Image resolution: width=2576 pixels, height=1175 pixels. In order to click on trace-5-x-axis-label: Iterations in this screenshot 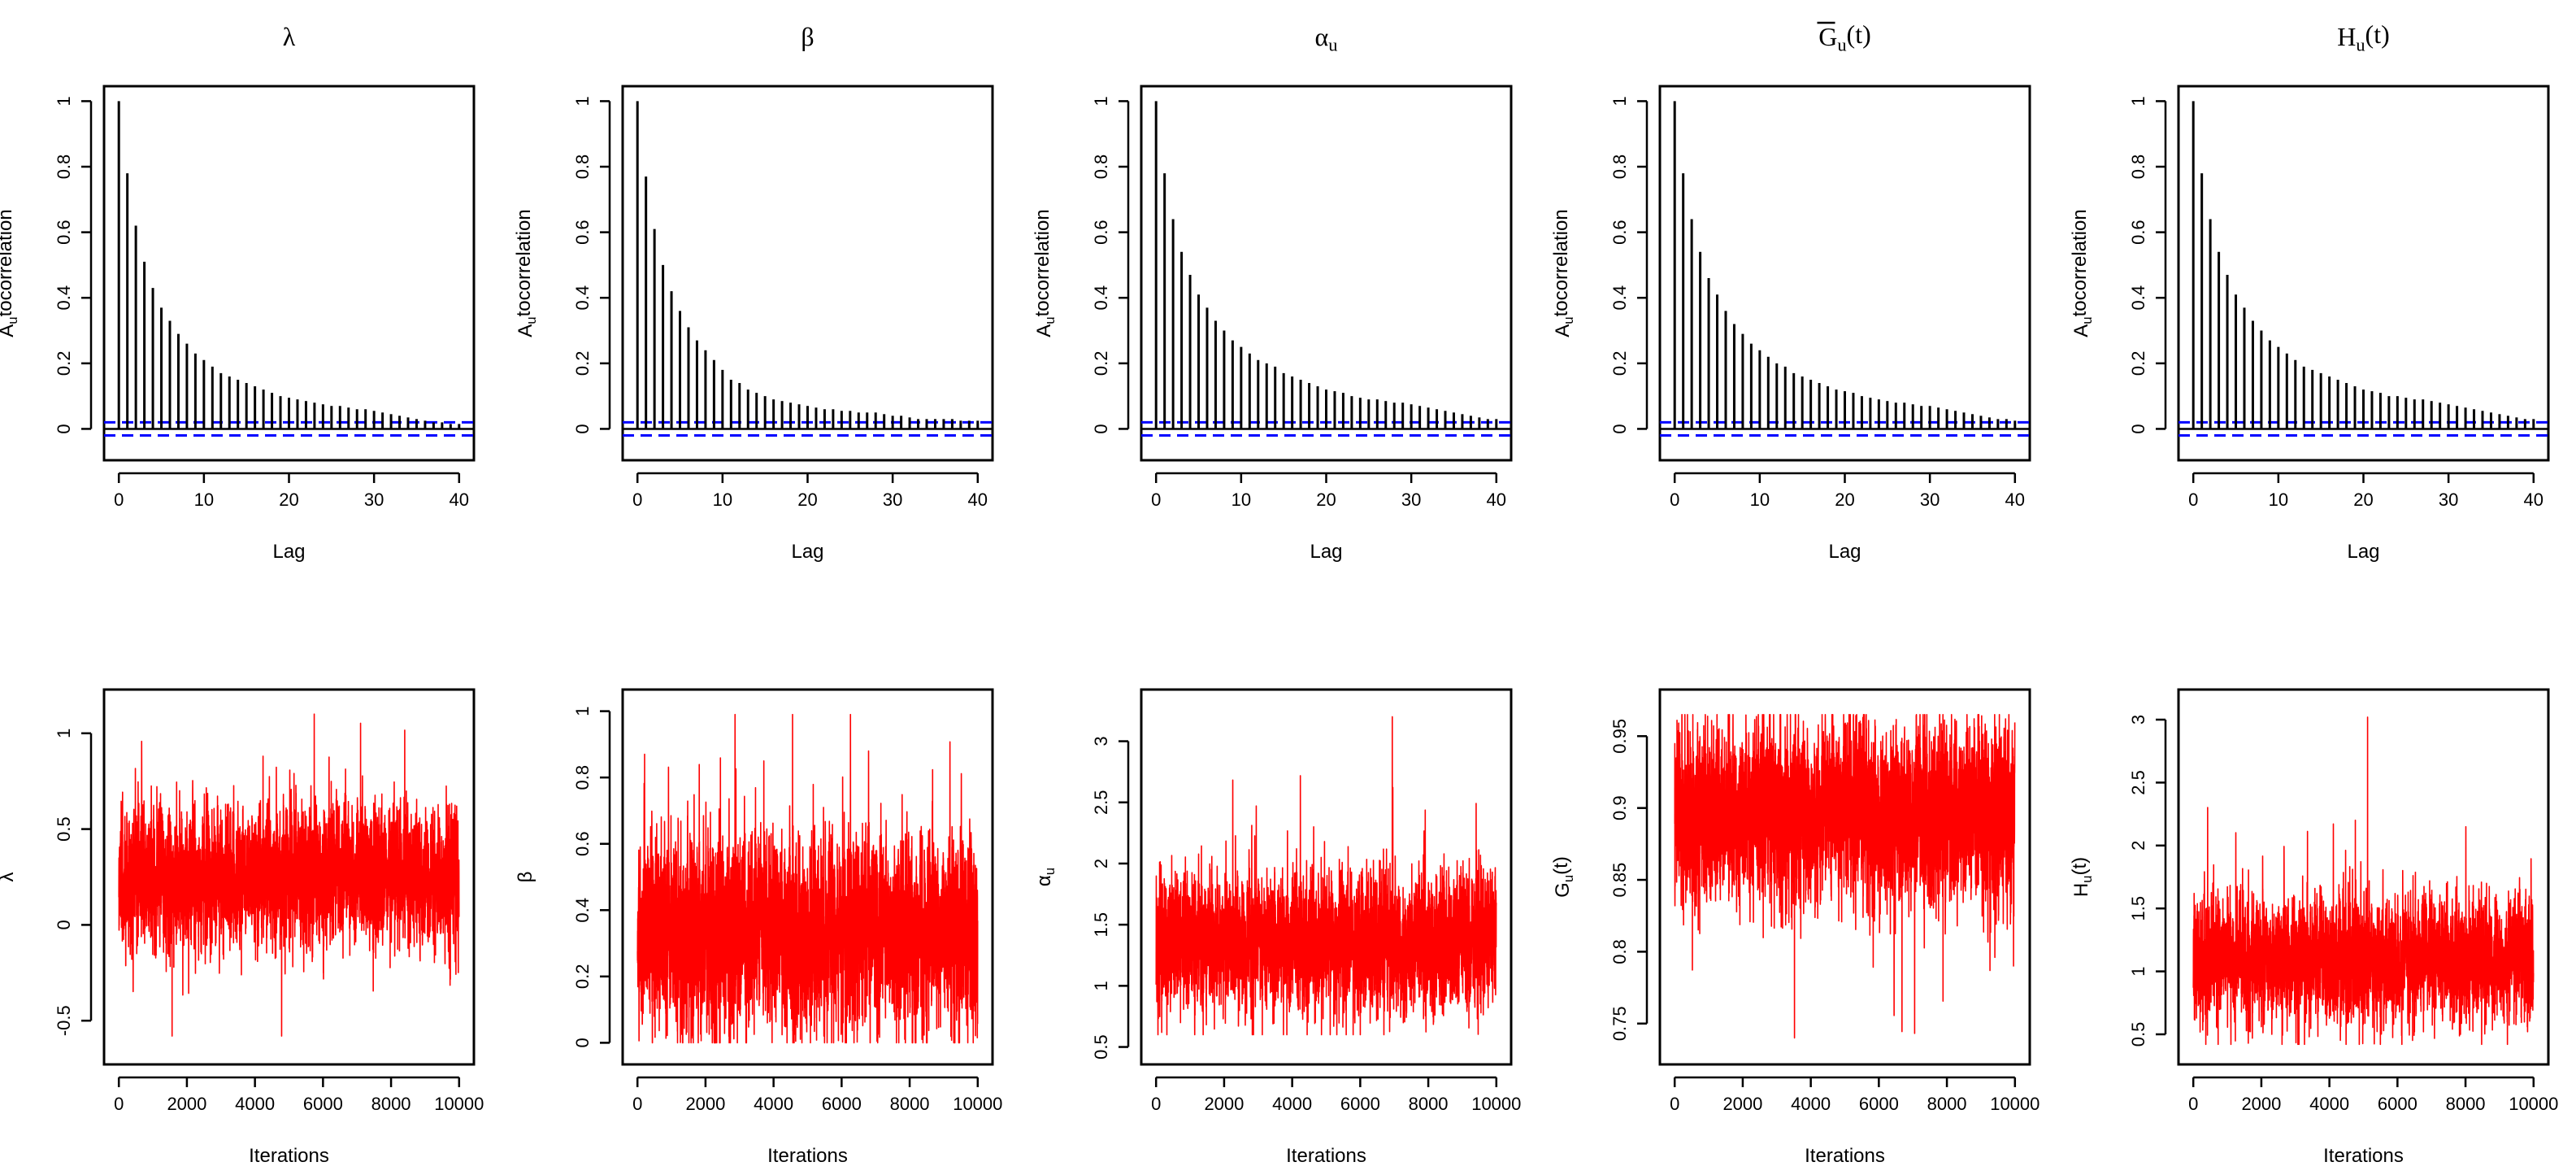, I will do `click(2363, 1156)`.